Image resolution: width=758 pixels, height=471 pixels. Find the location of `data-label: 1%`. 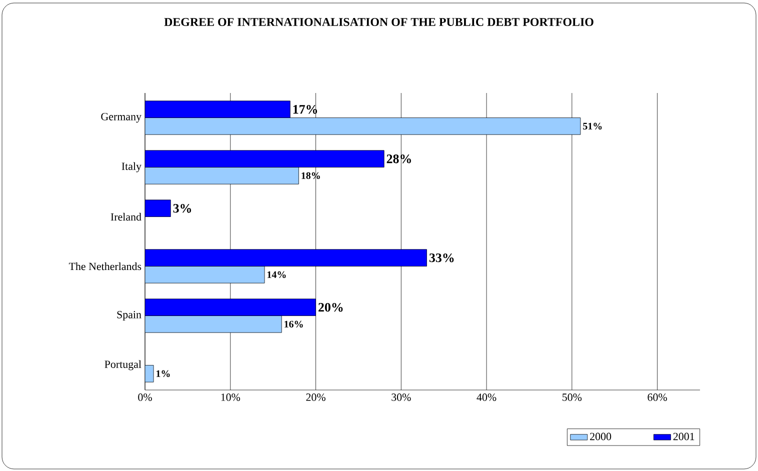

data-label: 1% is located at coordinates (163, 374).